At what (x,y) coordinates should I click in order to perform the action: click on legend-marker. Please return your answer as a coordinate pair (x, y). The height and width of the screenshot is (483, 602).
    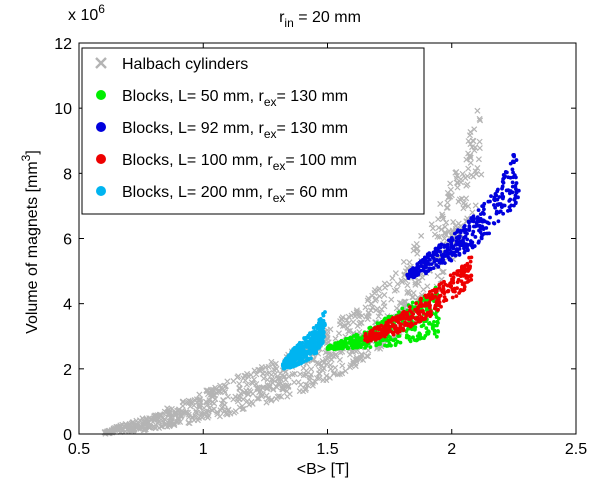
    Looking at the image, I should click on (101, 95).